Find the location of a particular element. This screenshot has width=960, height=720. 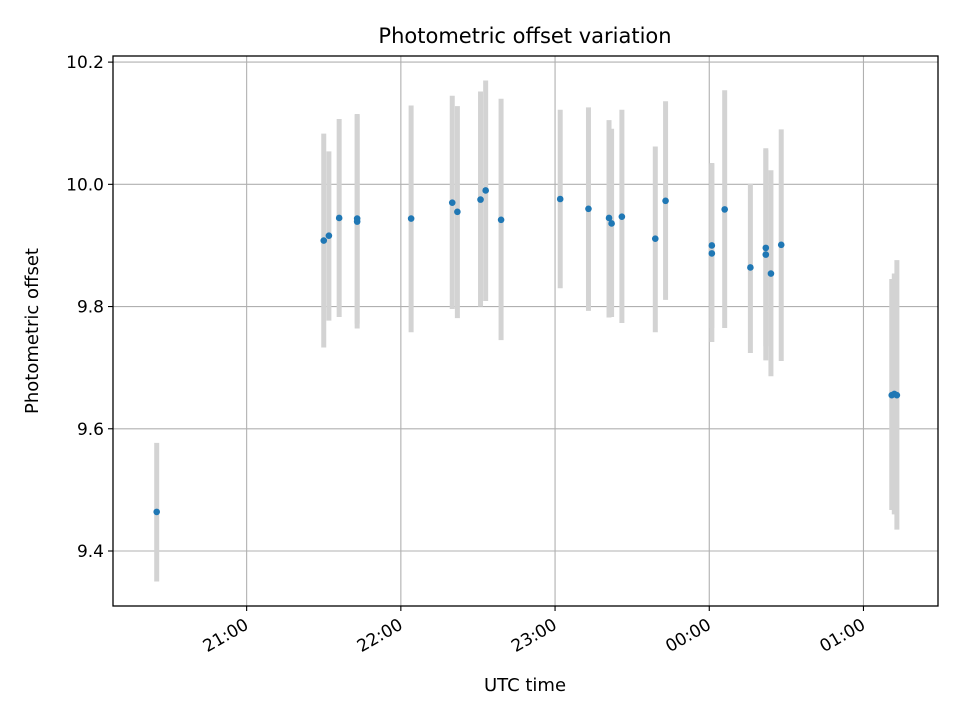

y-axis-ticks: 9.4 9.6 9.8 10.0 10.2 is located at coordinates (89, 307).